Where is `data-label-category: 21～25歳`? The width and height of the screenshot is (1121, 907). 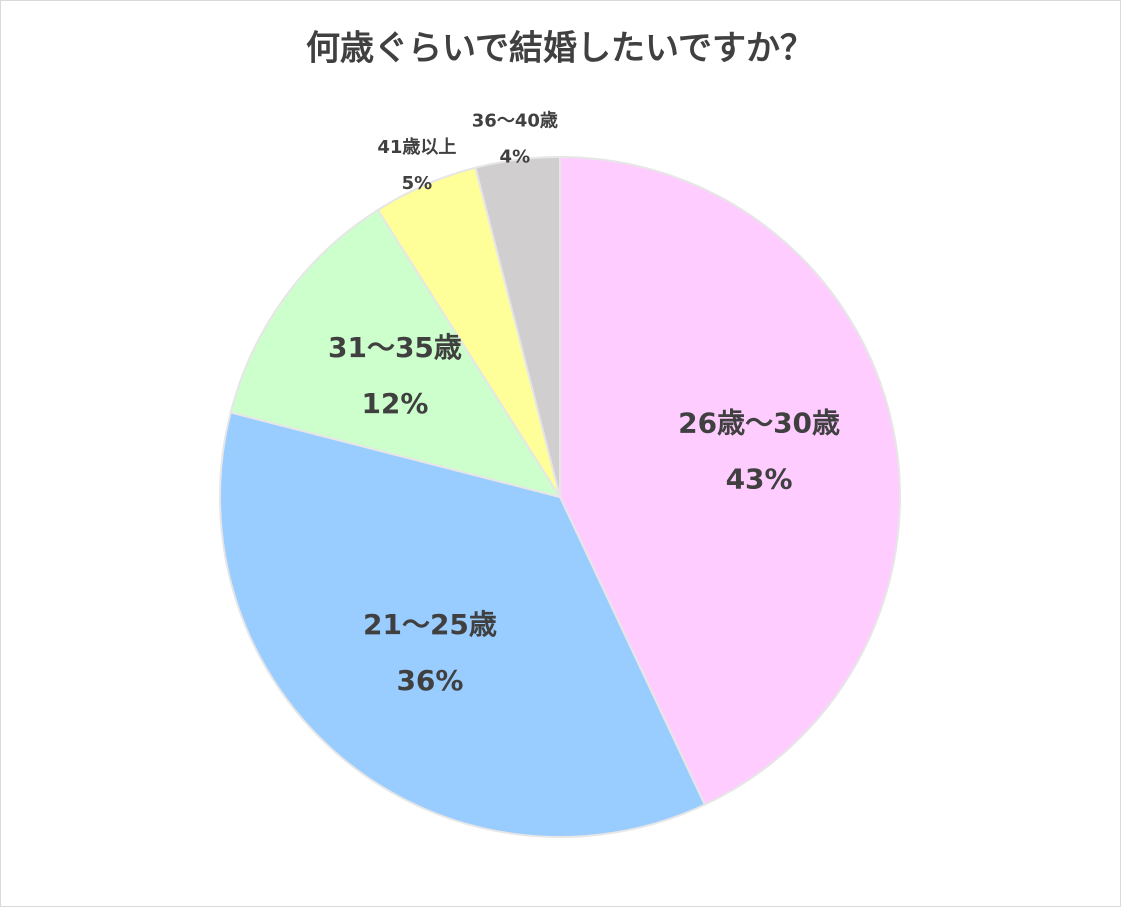 data-label-category: 21～25歳 is located at coordinates (430, 624).